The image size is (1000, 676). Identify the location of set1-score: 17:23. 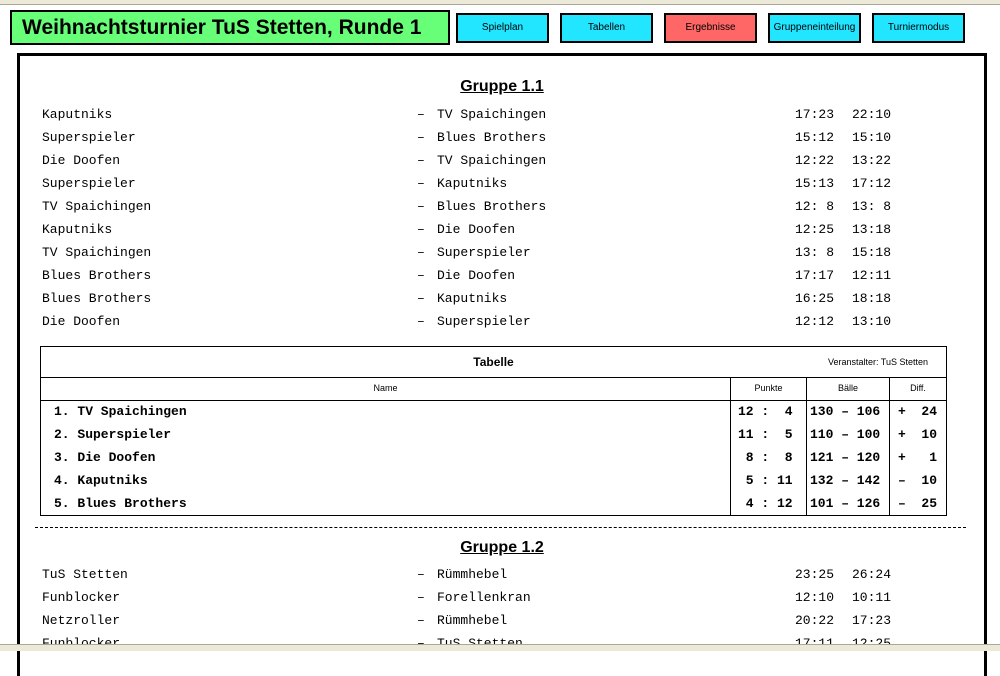
(815, 114).